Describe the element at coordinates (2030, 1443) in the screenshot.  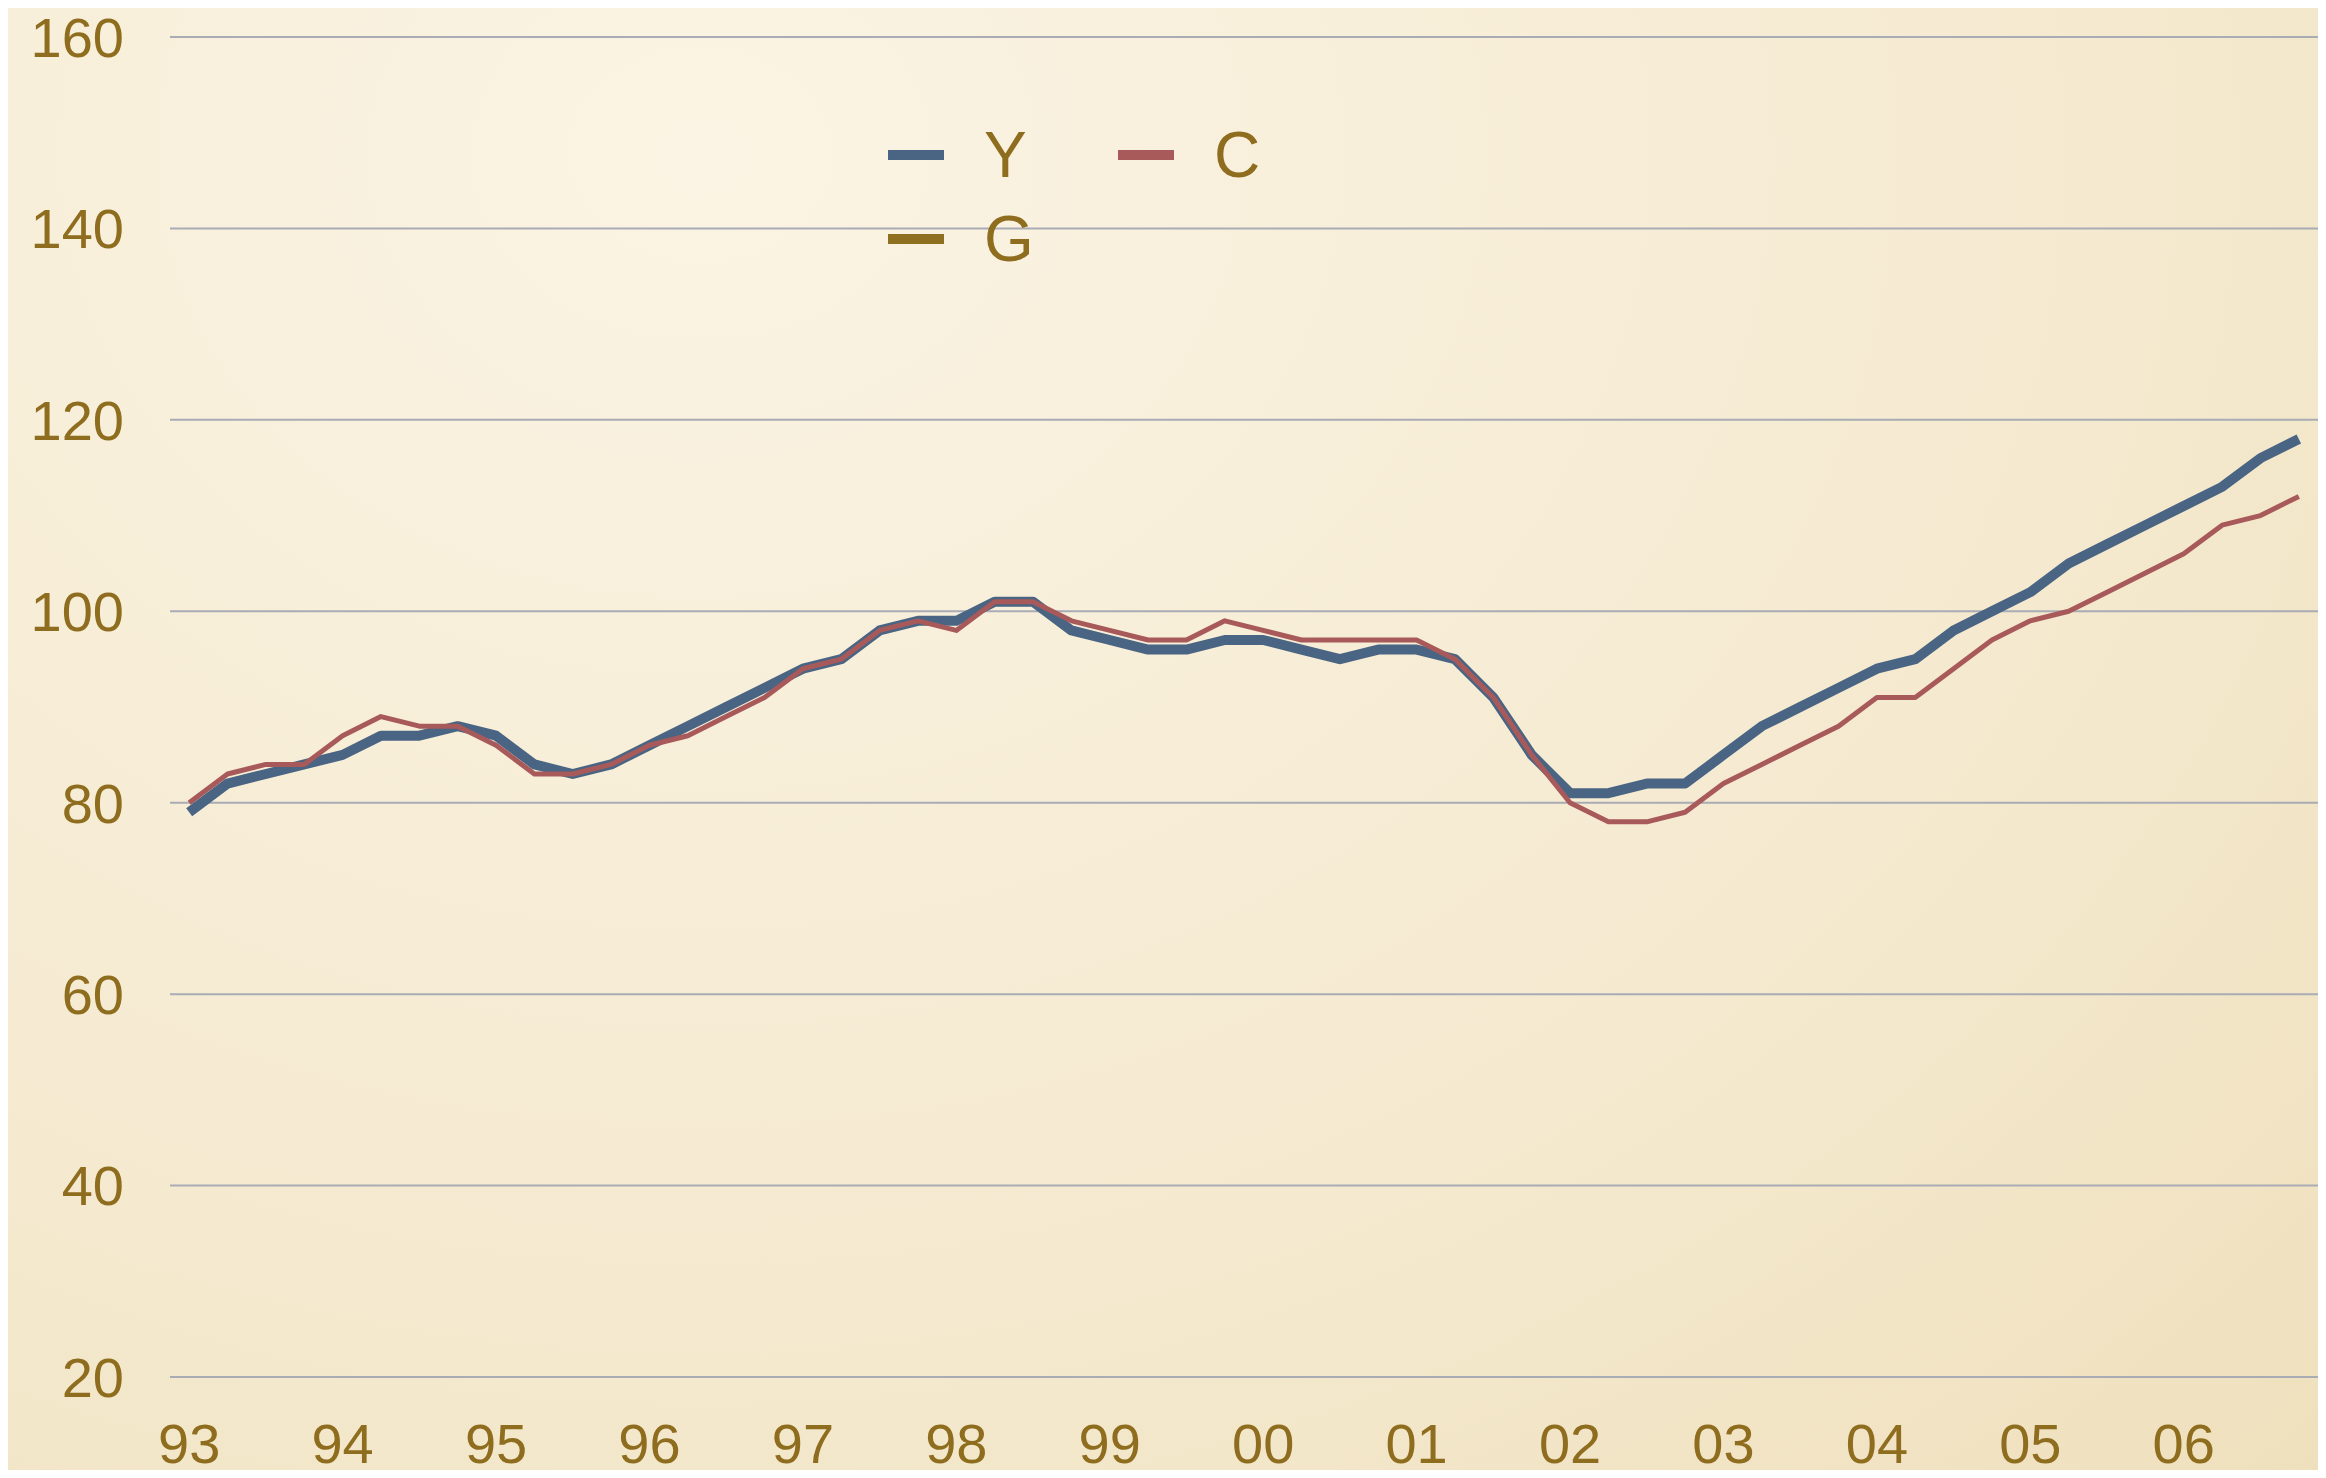
I see `x-tick-label: 05` at that location.